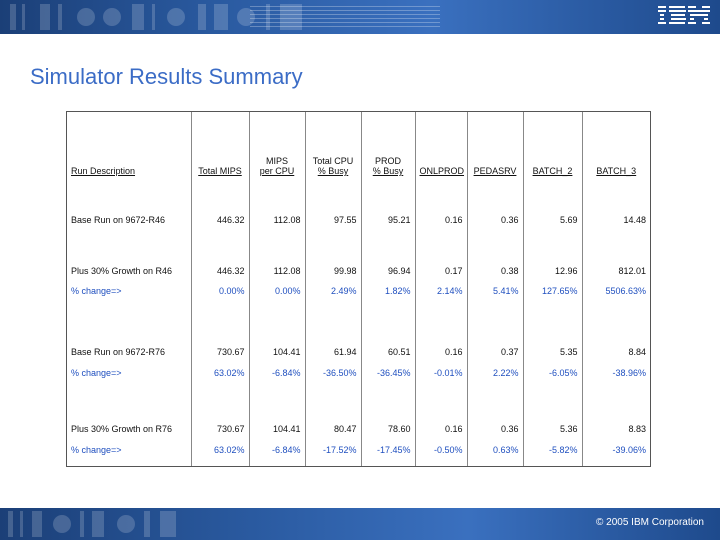  Describe the element at coordinates (332, 449) in the screenshot. I see `table-cell: -17.52%` at that location.